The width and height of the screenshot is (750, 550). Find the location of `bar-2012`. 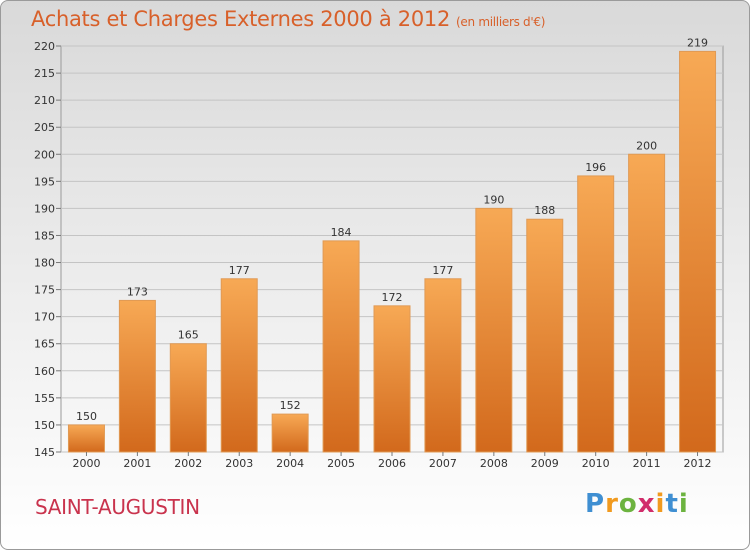

bar-2012 is located at coordinates (698, 251).